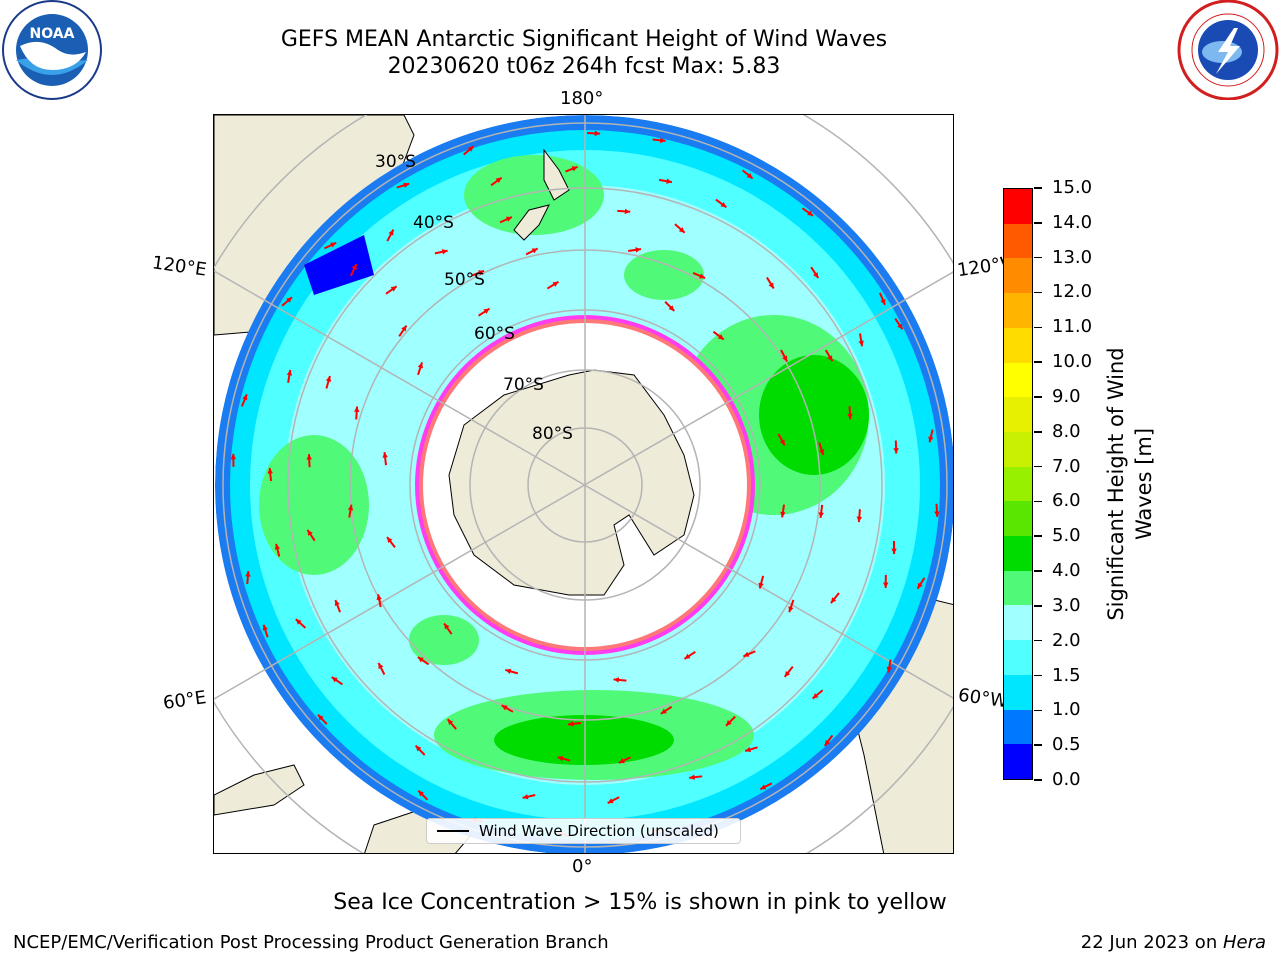  I want to click on colorbar-tick-label: 5.0, so click(1066, 536).